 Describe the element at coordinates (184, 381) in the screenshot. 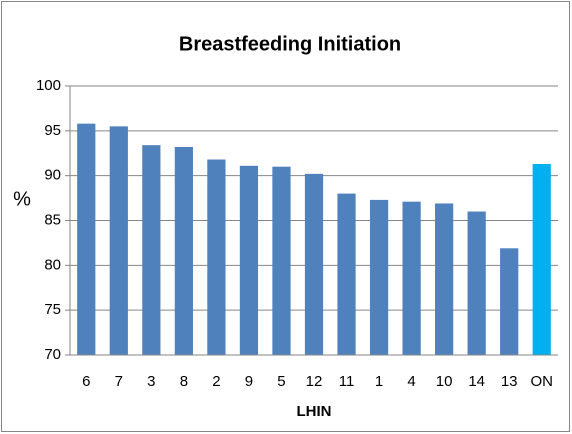

I see `x-tick-label: 8` at that location.